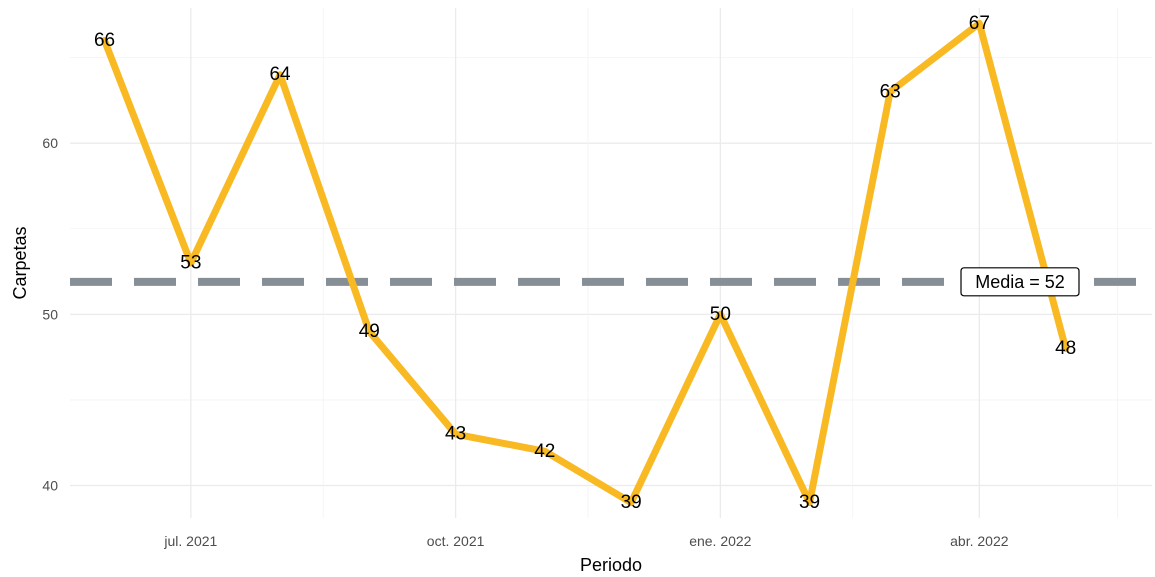  I want to click on data-label: 49, so click(369, 331).